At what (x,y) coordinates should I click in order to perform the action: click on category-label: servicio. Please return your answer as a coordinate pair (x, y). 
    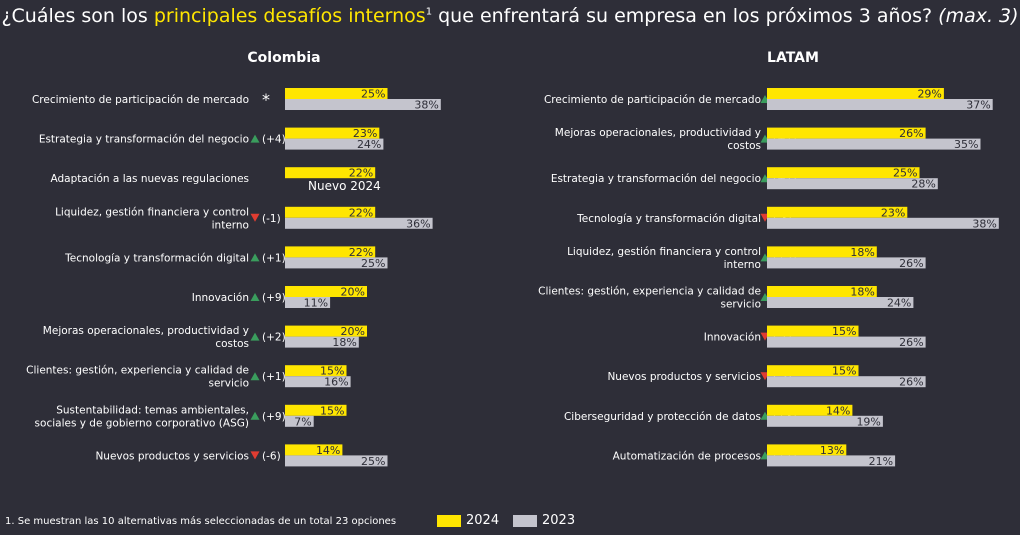
    Looking at the image, I should click on (229, 384).